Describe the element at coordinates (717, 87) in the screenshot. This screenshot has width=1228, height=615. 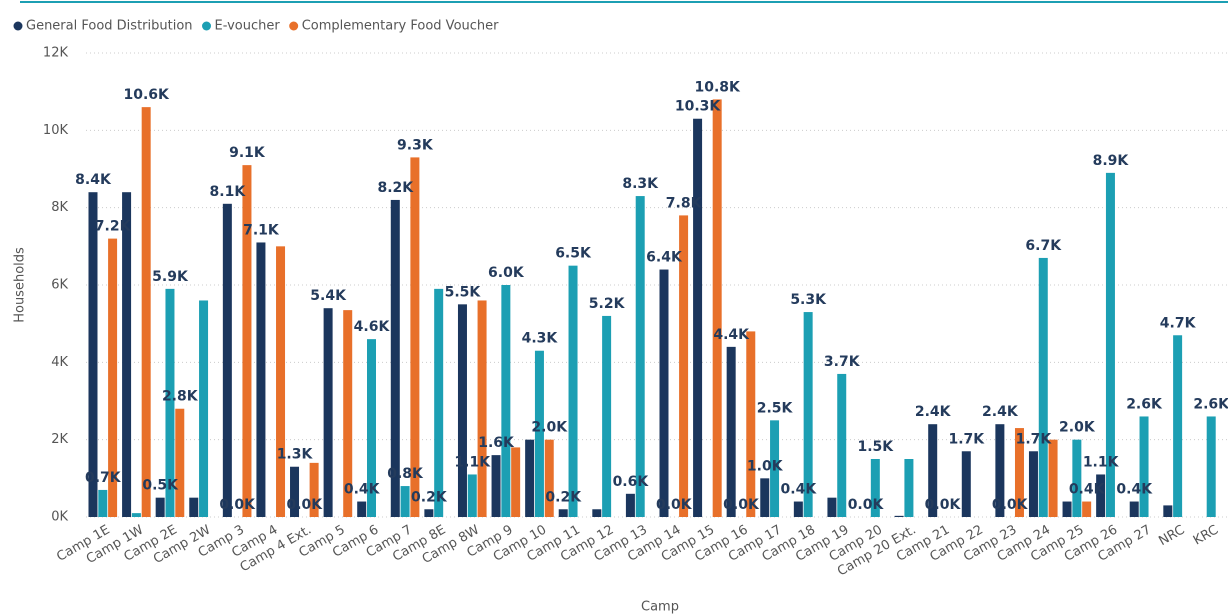
I see `value-label: 10.8K` at that location.